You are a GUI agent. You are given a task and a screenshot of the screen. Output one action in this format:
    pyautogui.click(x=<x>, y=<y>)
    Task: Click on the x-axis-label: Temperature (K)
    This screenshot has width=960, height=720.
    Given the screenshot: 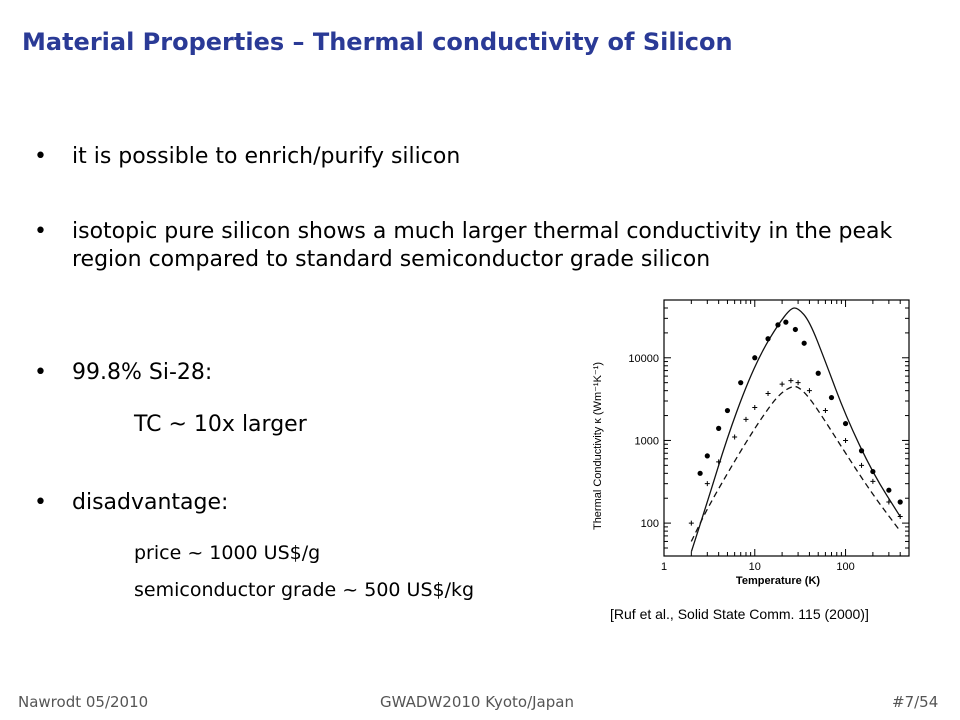 What is the action you would take?
    pyautogui.click(x=778, y=581)
    